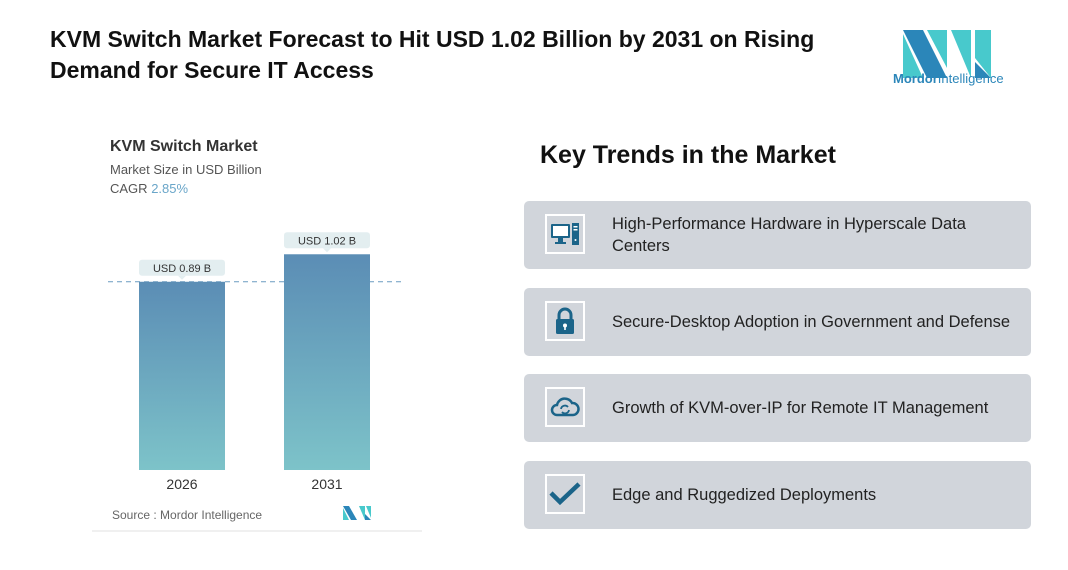  I want to click on cagr-value: 2.85%, so click(170, 188).